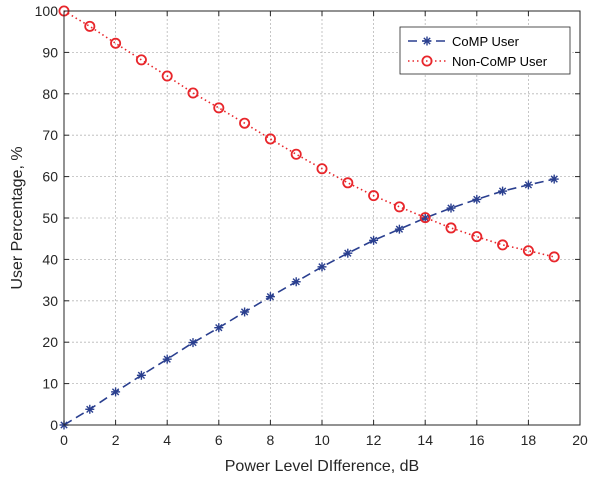  What do you see at coordinates (50, 52) in the screenshot?
I see `y-tick-label: 90` at bounding box center [50, 52].